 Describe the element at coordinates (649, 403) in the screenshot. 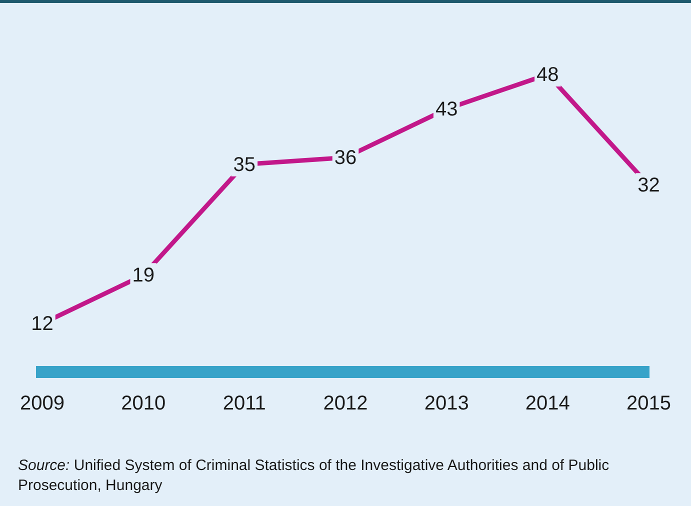

I see `x-tick-label: 2015` at that location.